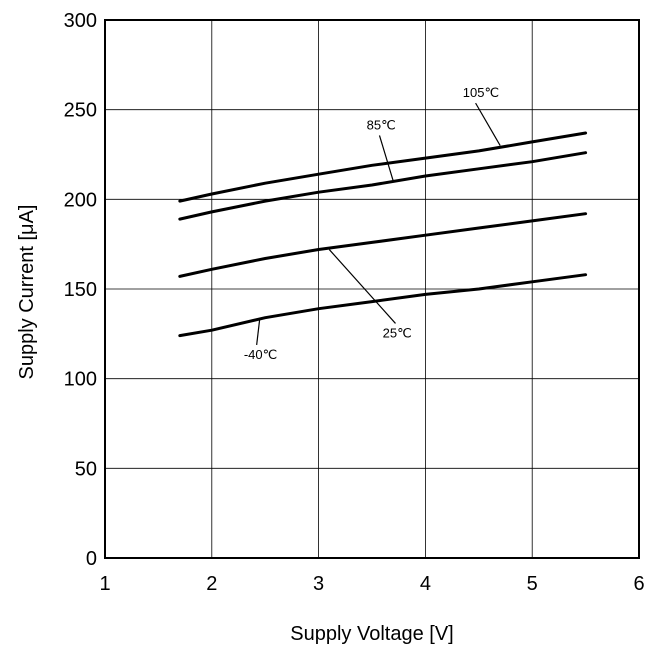  What do you see at coordinates (638, 584) in the screenshot?
I see `x-tick-label: 6` at bounding box center [638, 584].